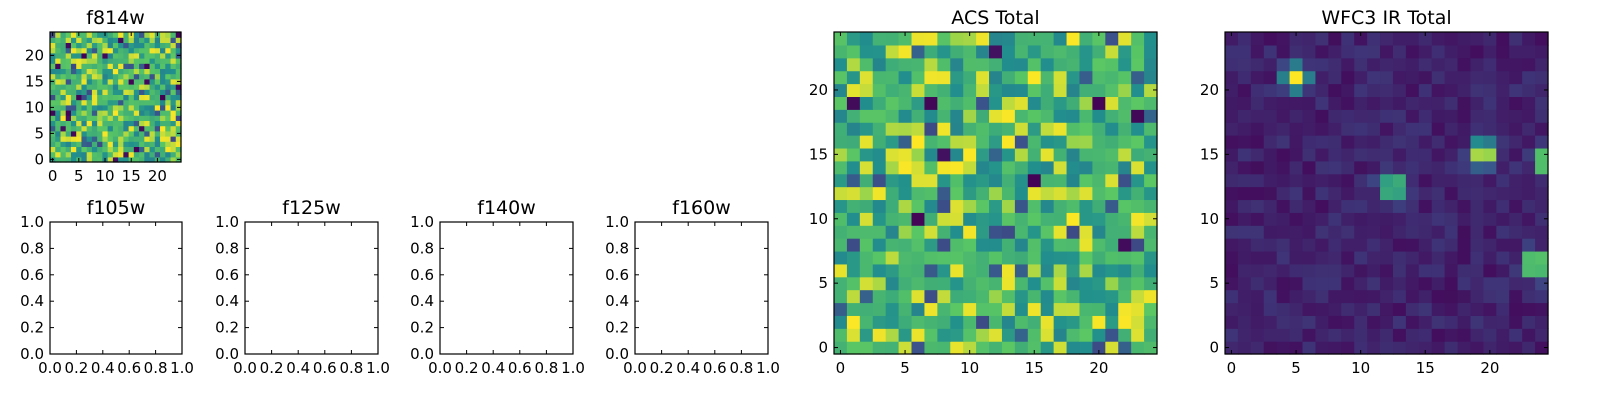  What do you see at coordinates (1489, 368) in the screenshot?
I see `x-tick-label: 20` at bounding box center [1489, 368].